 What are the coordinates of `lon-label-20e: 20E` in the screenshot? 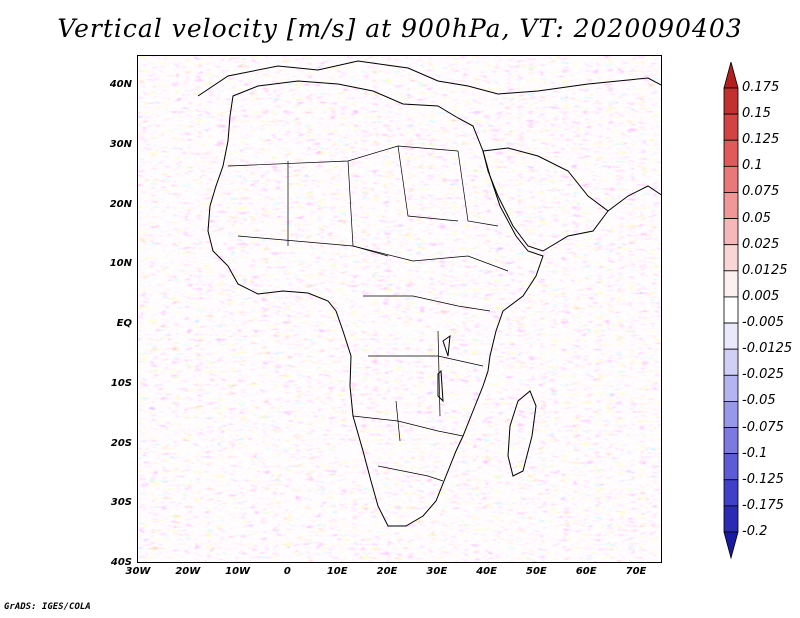 It's located at (387, 571).